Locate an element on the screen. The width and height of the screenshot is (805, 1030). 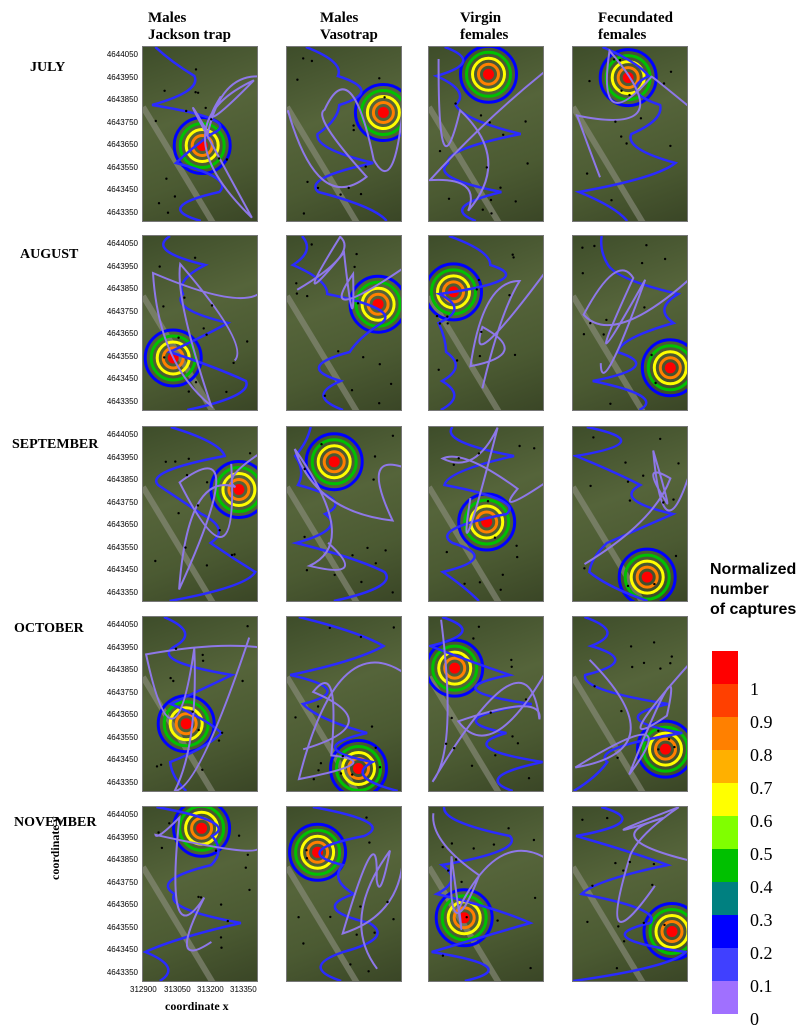
legend-label: 0.4 is located at coordinates (761, 887).